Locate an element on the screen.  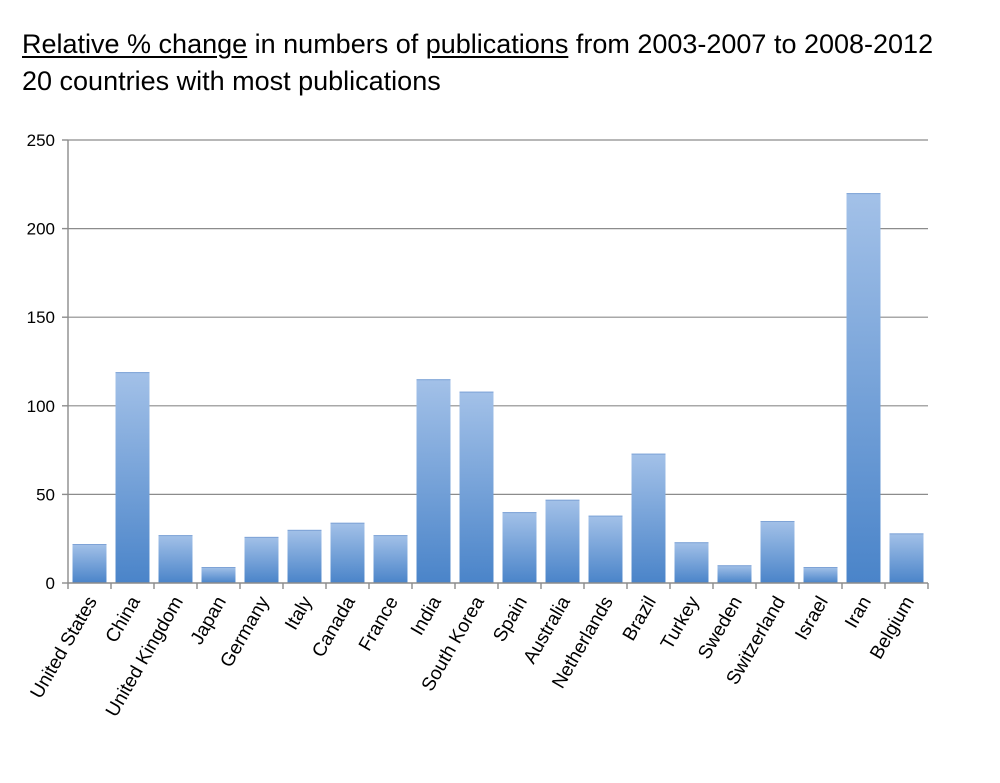
x-tick-label: United States is located at coordinates (64, 647).